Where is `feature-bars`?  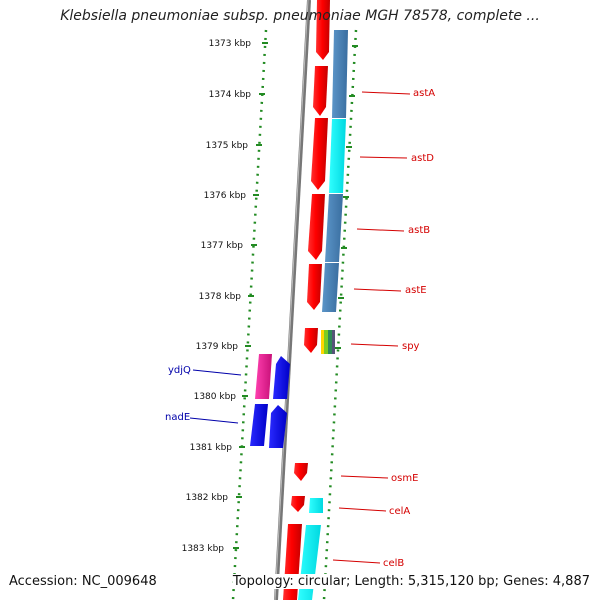
feature-bars is located at coordinates (323, 315).